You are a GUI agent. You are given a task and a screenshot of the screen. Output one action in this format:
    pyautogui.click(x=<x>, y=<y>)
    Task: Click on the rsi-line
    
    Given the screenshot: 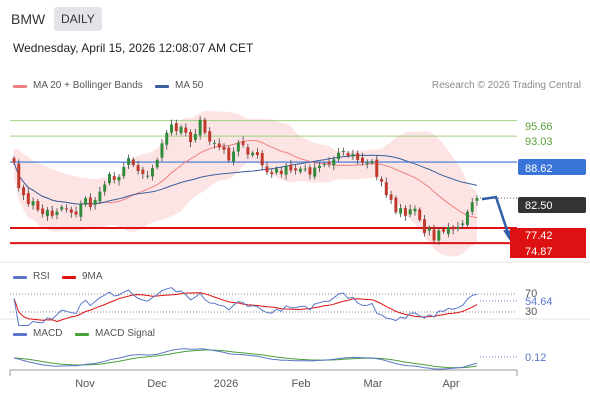 What is the action you would take?
    pyautogui.click(x=245, y=306)
    